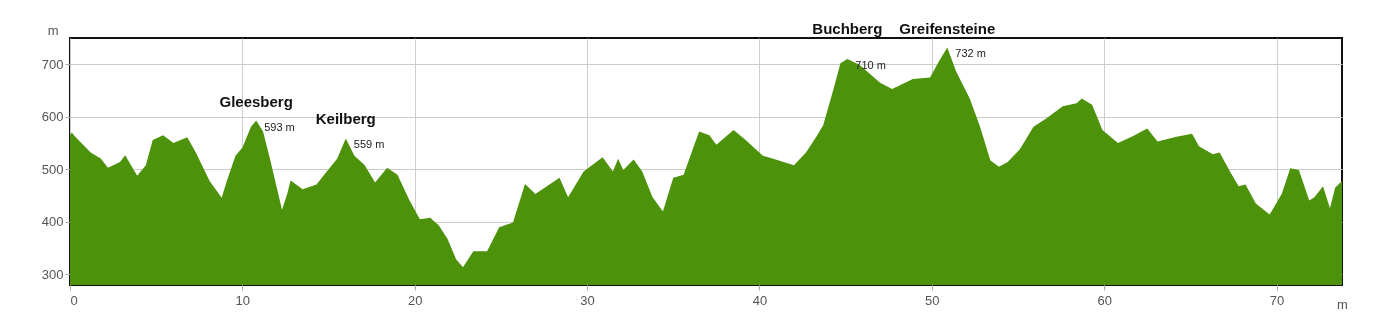  I want to click on x-tick-label: 20, so click(415, 300).